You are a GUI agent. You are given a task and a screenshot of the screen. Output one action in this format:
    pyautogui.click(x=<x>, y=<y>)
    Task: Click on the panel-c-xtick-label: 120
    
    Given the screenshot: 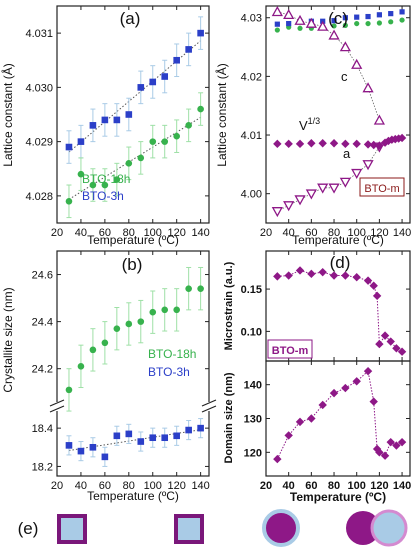 What is the action you would take?
    pyautogui.click(x=379, y=233)
    